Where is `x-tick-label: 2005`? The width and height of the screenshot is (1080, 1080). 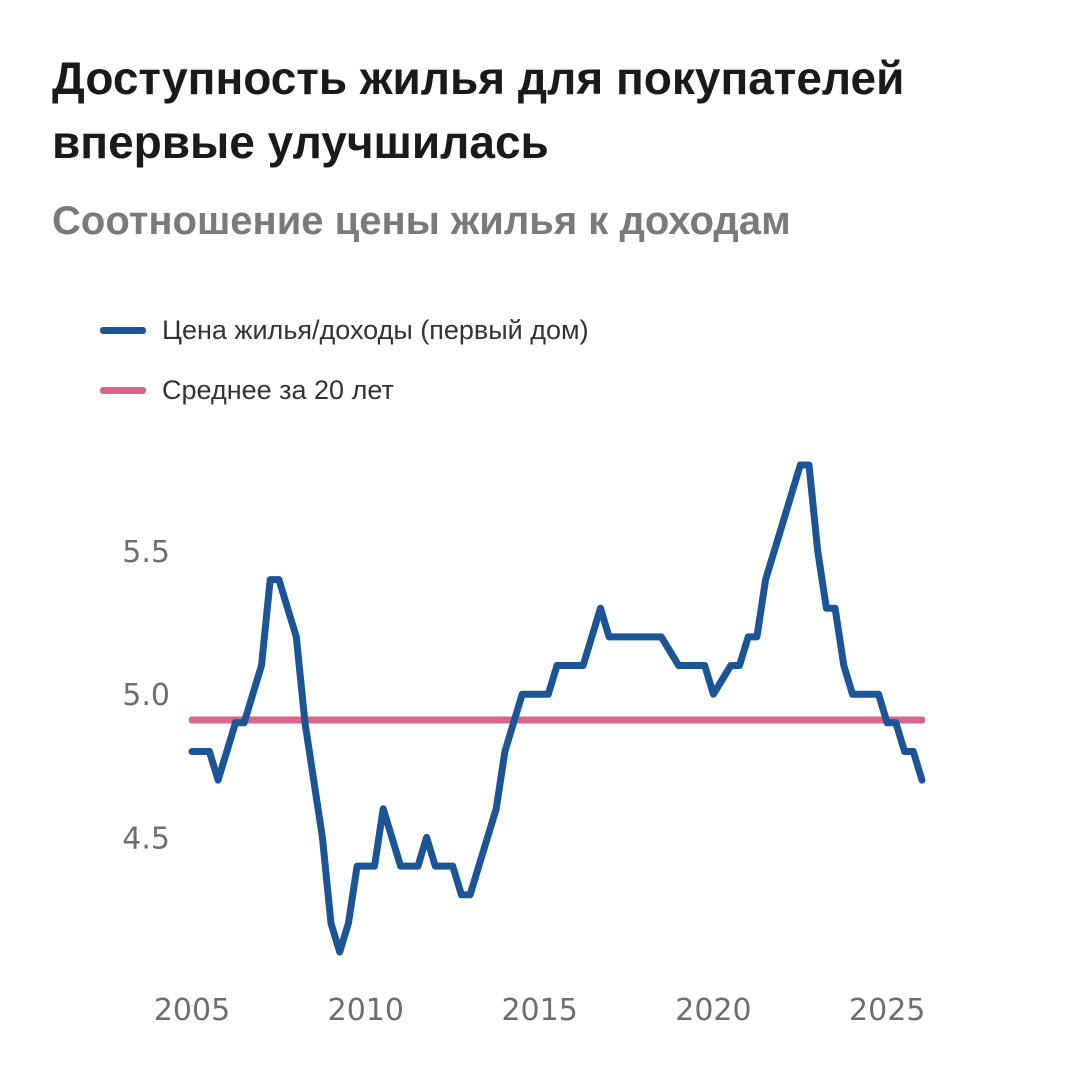 x-tick-label: 2005 is located at coordinates (192, 1010).